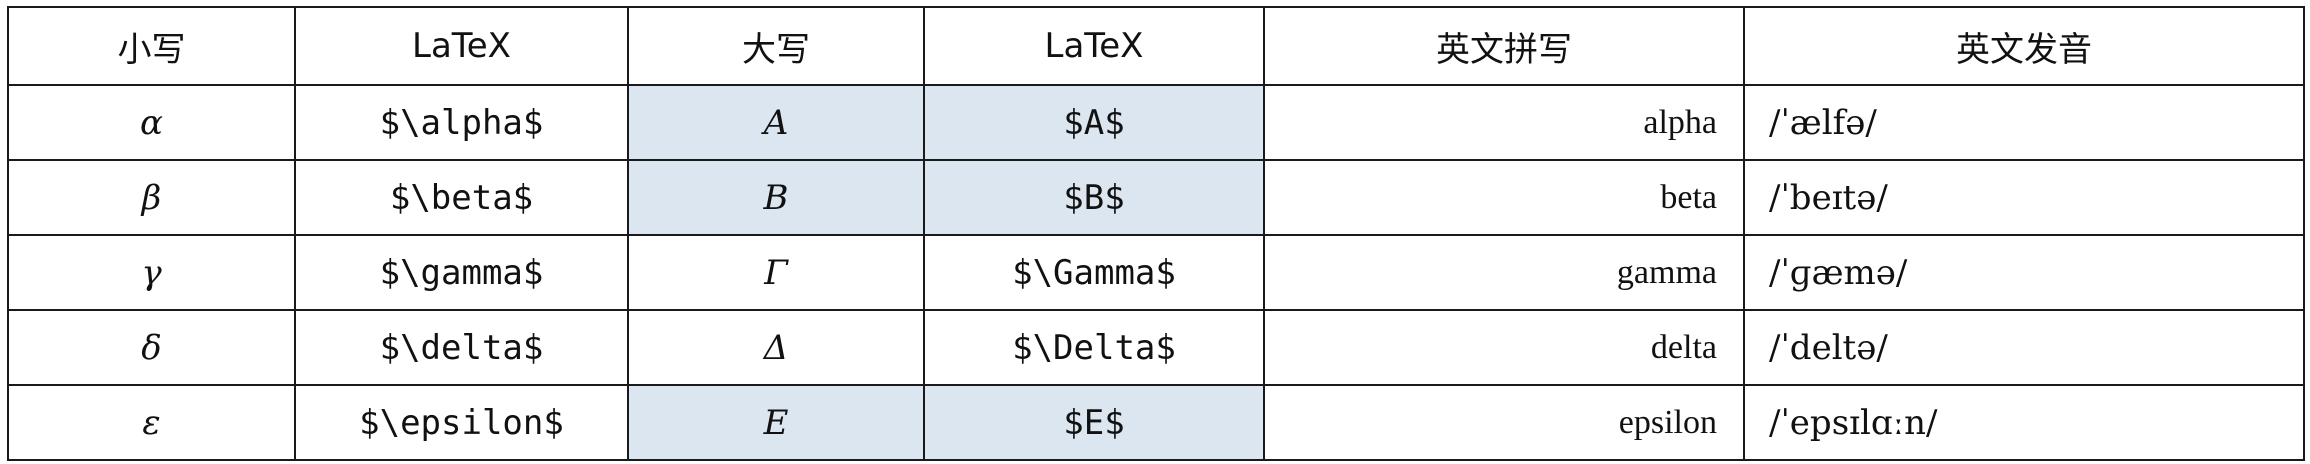 Image resolution: width=2310 pixels, height=464 pixels. I want to click on pronunciation-cell: /ˈɡæmə/, so click(2024, 272).